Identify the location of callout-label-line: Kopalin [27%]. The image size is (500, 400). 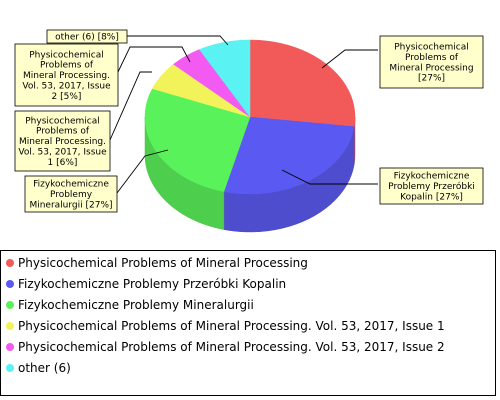
(431, 198).